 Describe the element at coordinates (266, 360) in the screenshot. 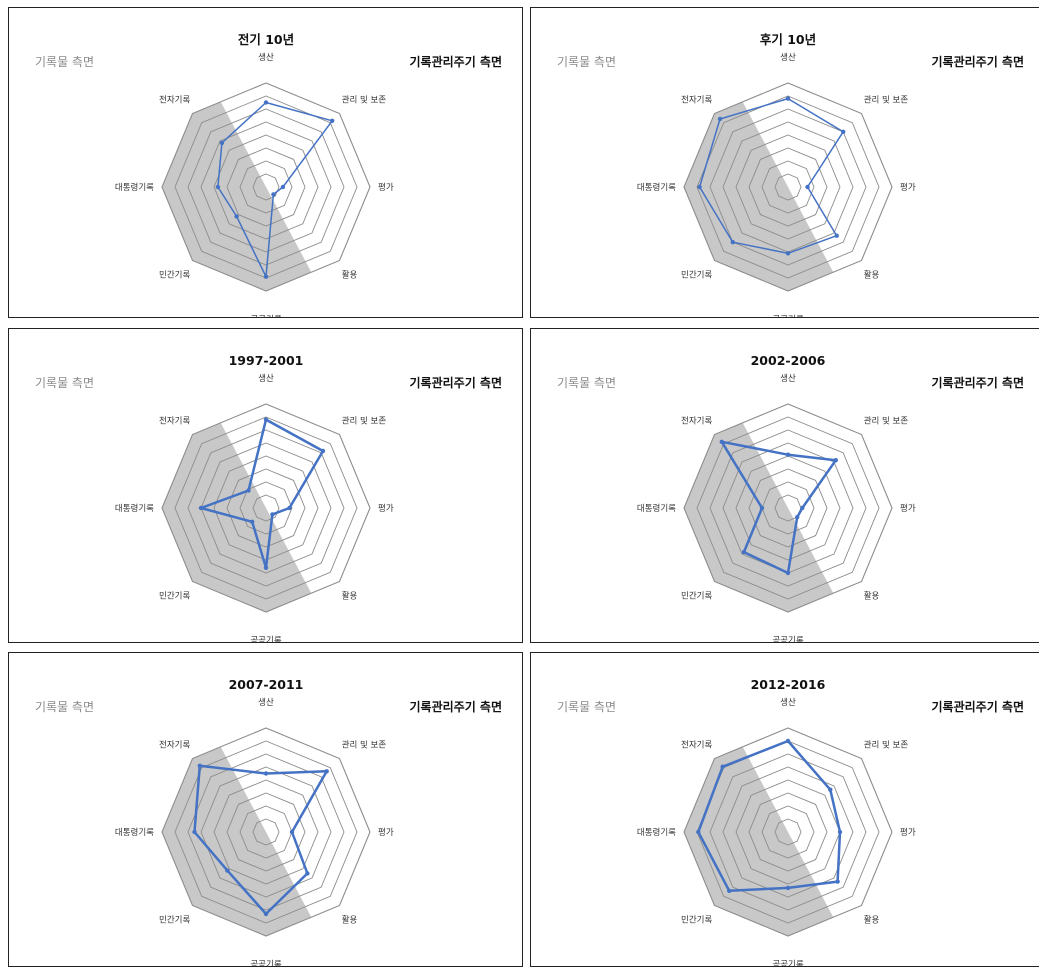

I see `chart-title: 1997-2001` at that location.